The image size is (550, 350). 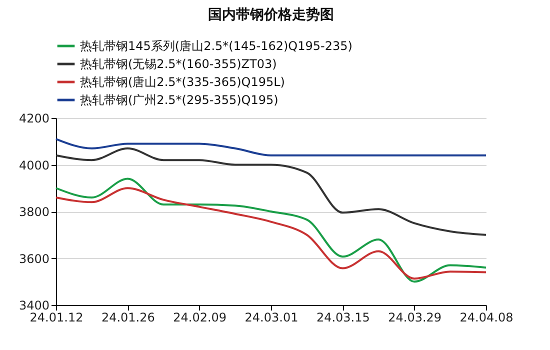 I want to click on legend-label: 热轧带钢(唐山2.5*(335-365)Q195L), so click(x=182, y=82).